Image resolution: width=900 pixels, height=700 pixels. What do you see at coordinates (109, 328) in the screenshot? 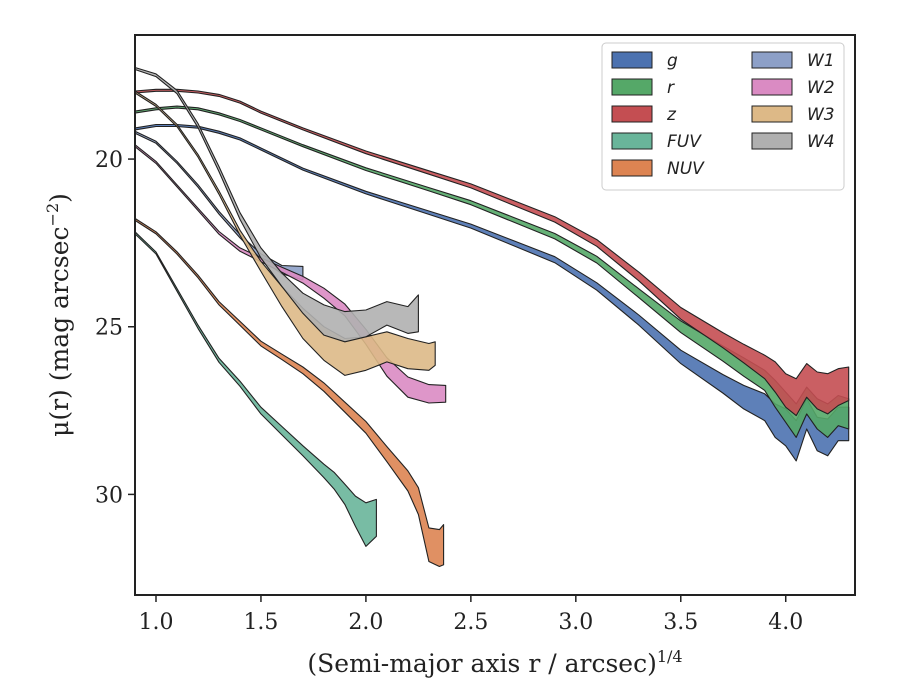
I see `y-tick-label: 25` at bounding box center [109, 328].